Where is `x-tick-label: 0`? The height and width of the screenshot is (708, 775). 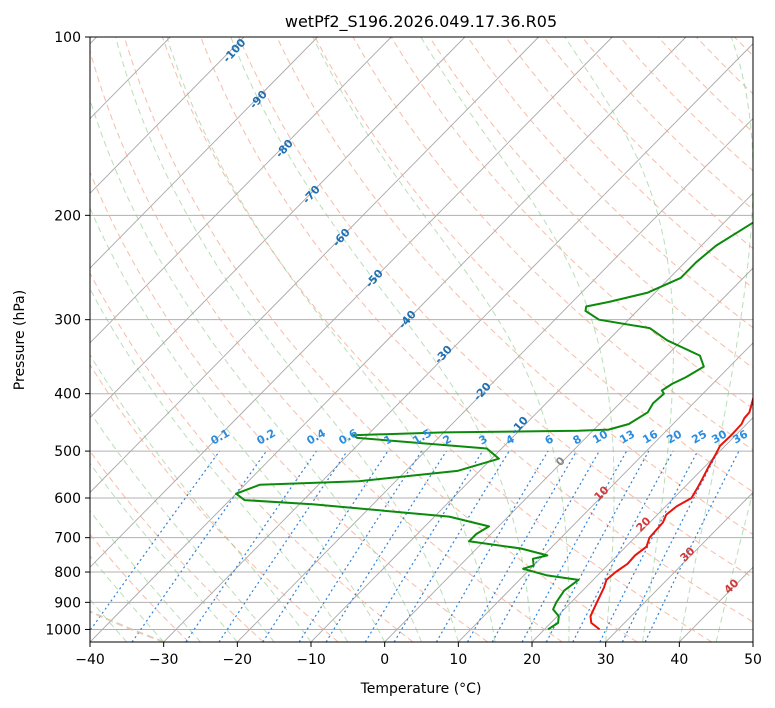 x-tick-label: 0 is located at coordinates (384, 660).